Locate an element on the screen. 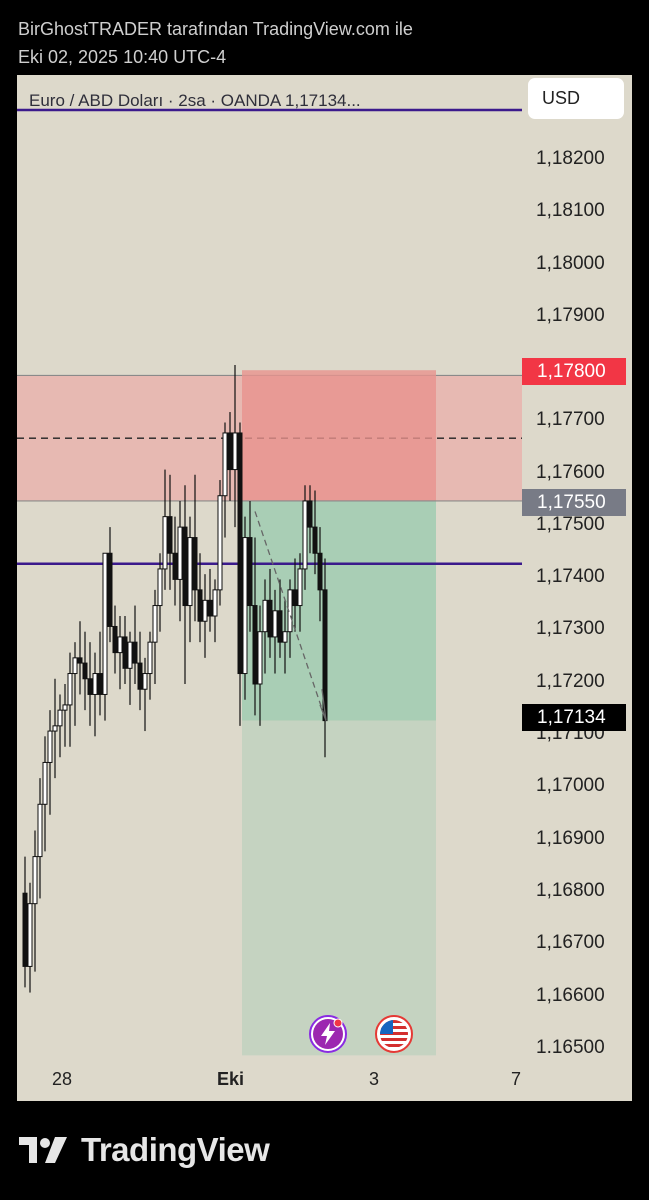  lightning-event-icon is located at coordinates (328, 1034).